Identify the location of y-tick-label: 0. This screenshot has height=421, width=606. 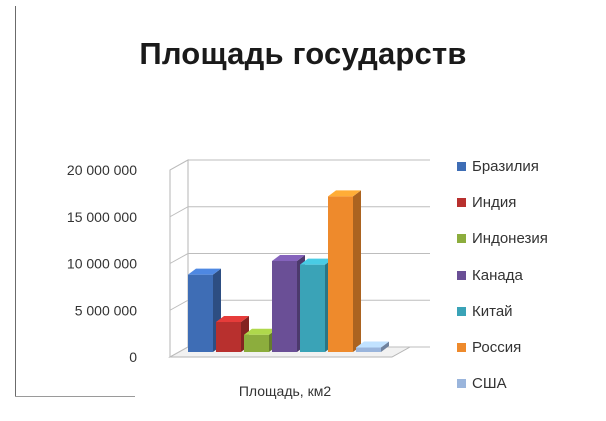
(133, 357).